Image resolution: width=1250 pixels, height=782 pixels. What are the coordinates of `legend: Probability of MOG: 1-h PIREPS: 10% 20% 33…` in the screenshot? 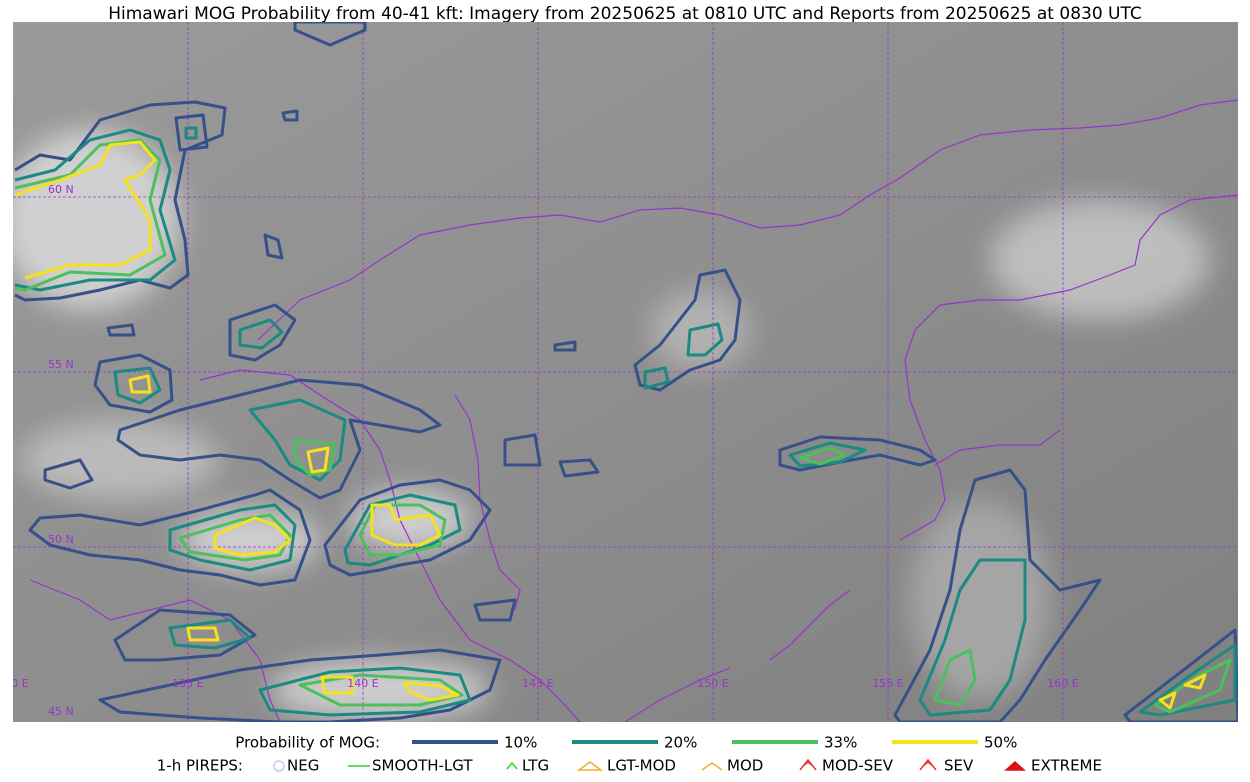 It's located at (629, 754).